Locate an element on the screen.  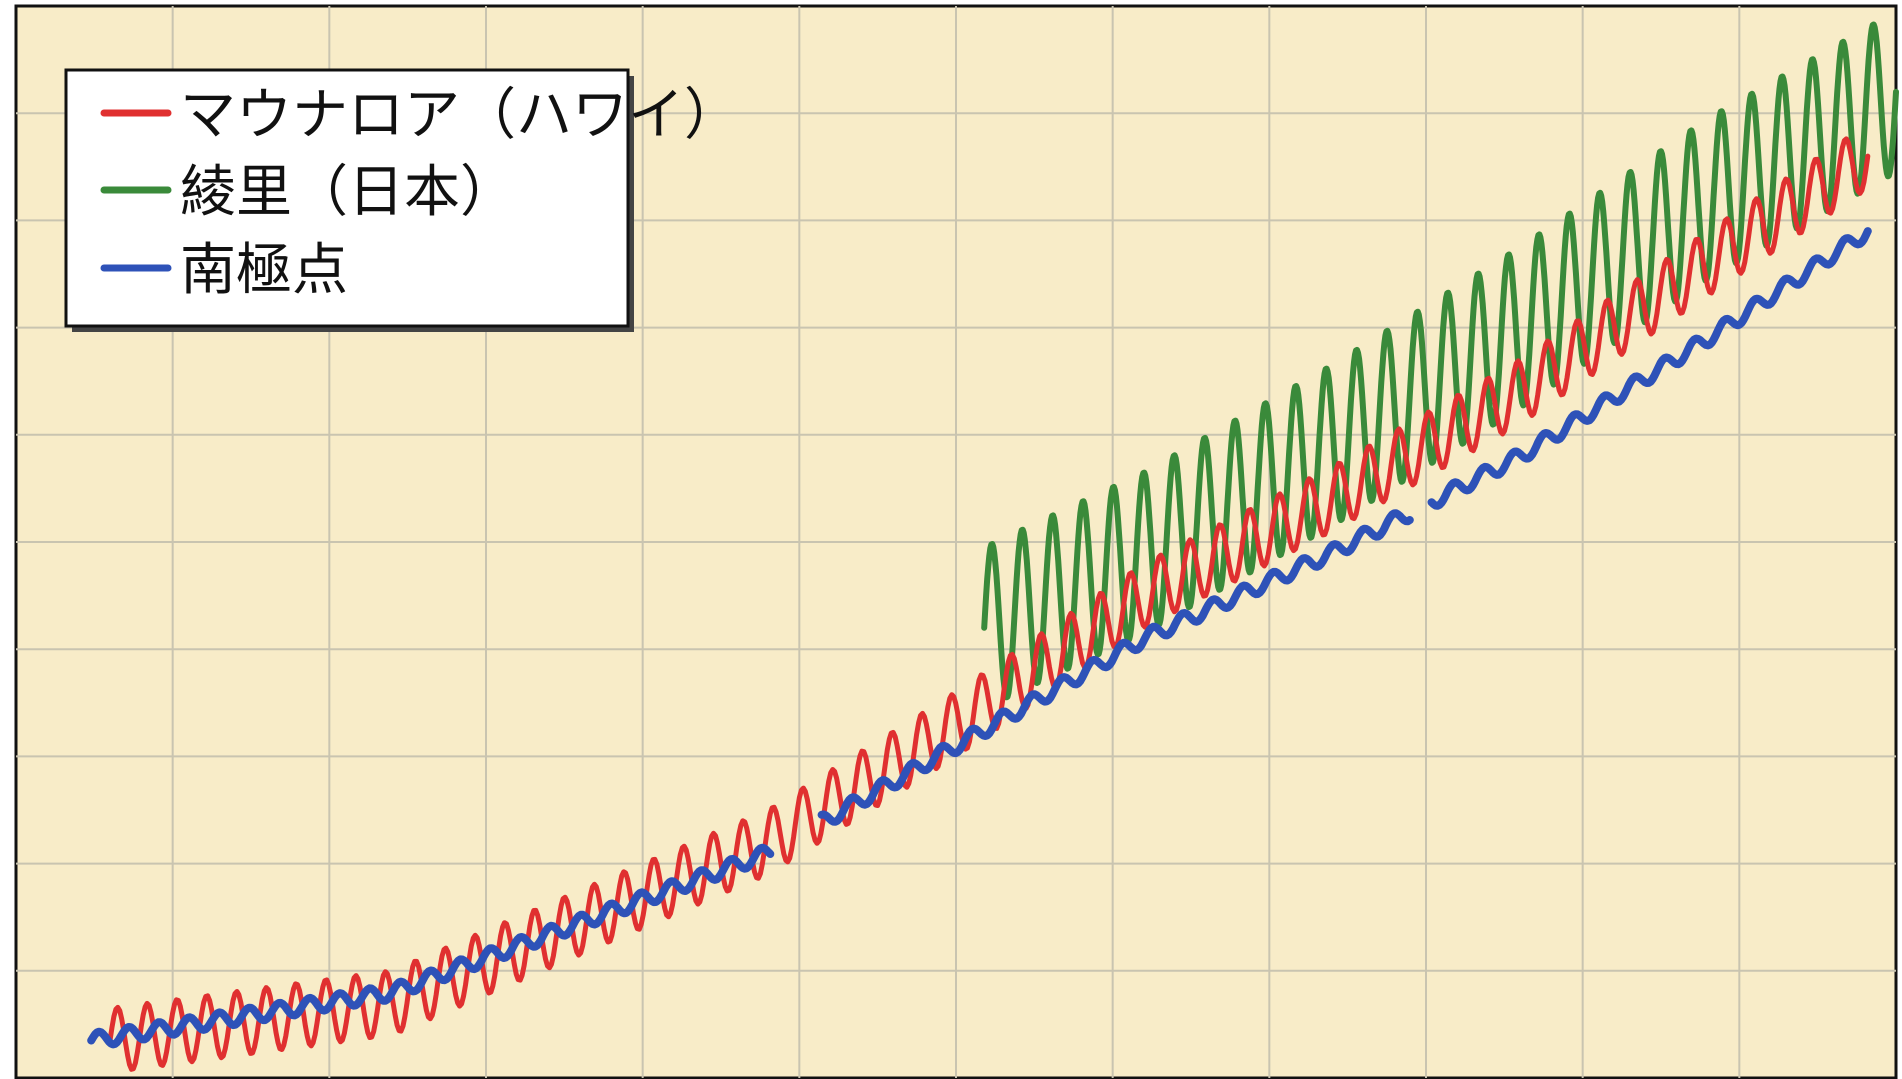
legend-label-south-pole: 南極点 is located at coordinates (264, 270).